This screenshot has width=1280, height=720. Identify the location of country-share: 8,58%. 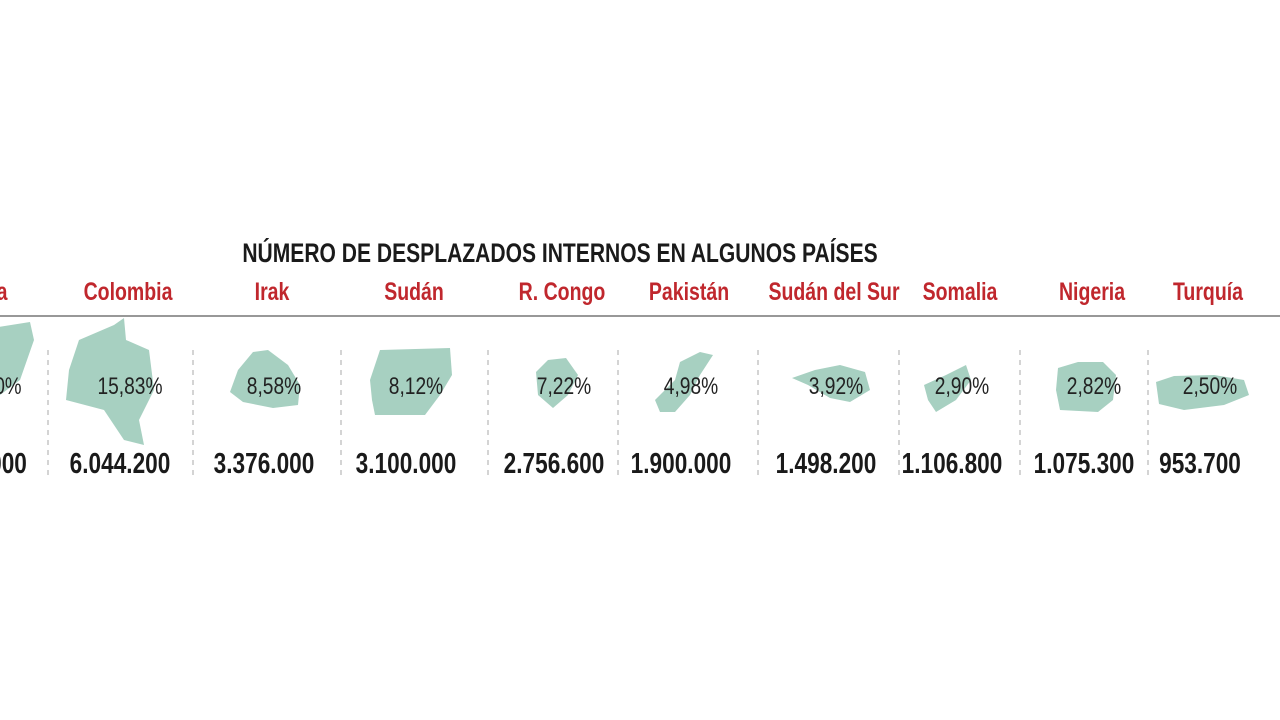
(274, 386).